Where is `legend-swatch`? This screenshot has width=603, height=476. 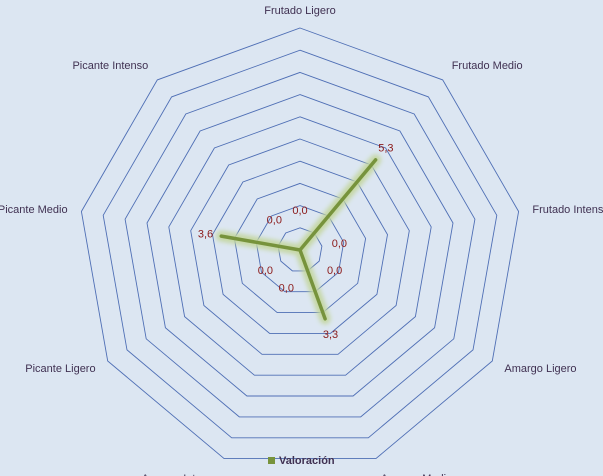
legend-swatch is located at coordinates (271, 460).